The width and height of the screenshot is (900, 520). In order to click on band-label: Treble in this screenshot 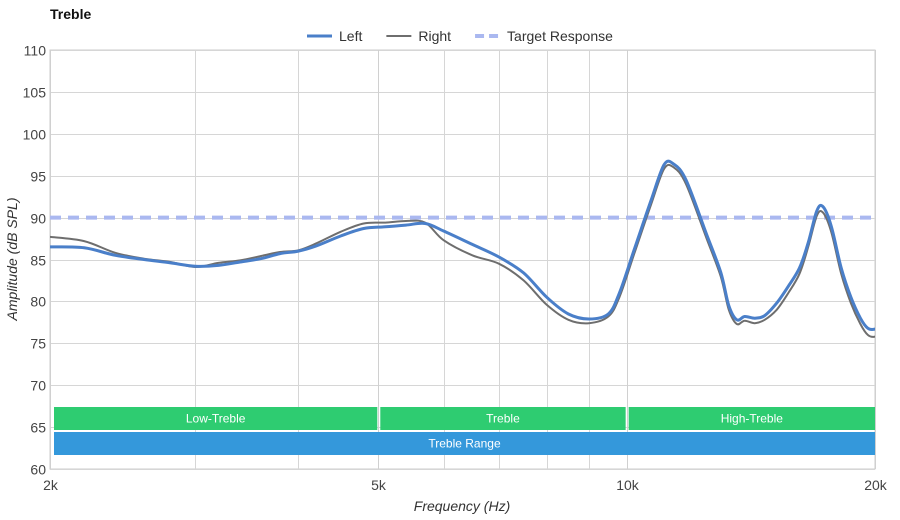, I will do `click(503, 419)`.